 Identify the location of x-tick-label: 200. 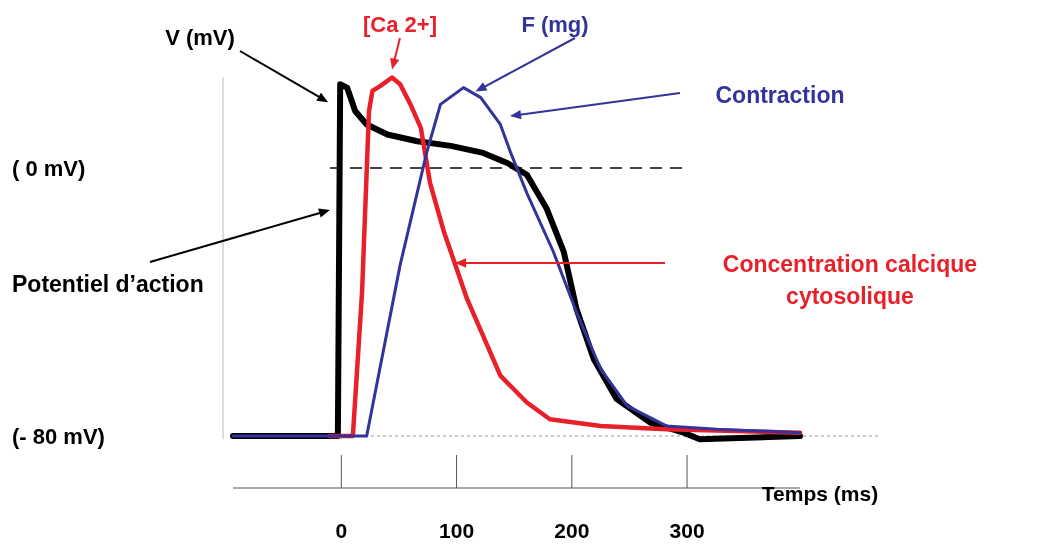
(572, 530).